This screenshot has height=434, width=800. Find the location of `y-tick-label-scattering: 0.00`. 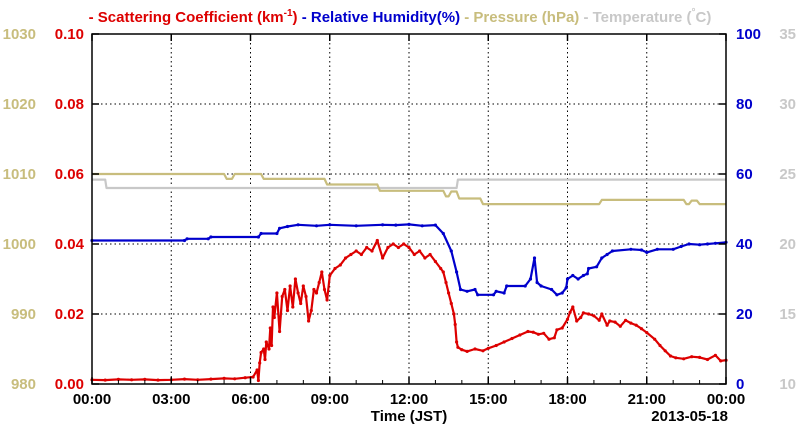

y-tick-label-scattering: 0.00 is located at coordinates (69, 384).